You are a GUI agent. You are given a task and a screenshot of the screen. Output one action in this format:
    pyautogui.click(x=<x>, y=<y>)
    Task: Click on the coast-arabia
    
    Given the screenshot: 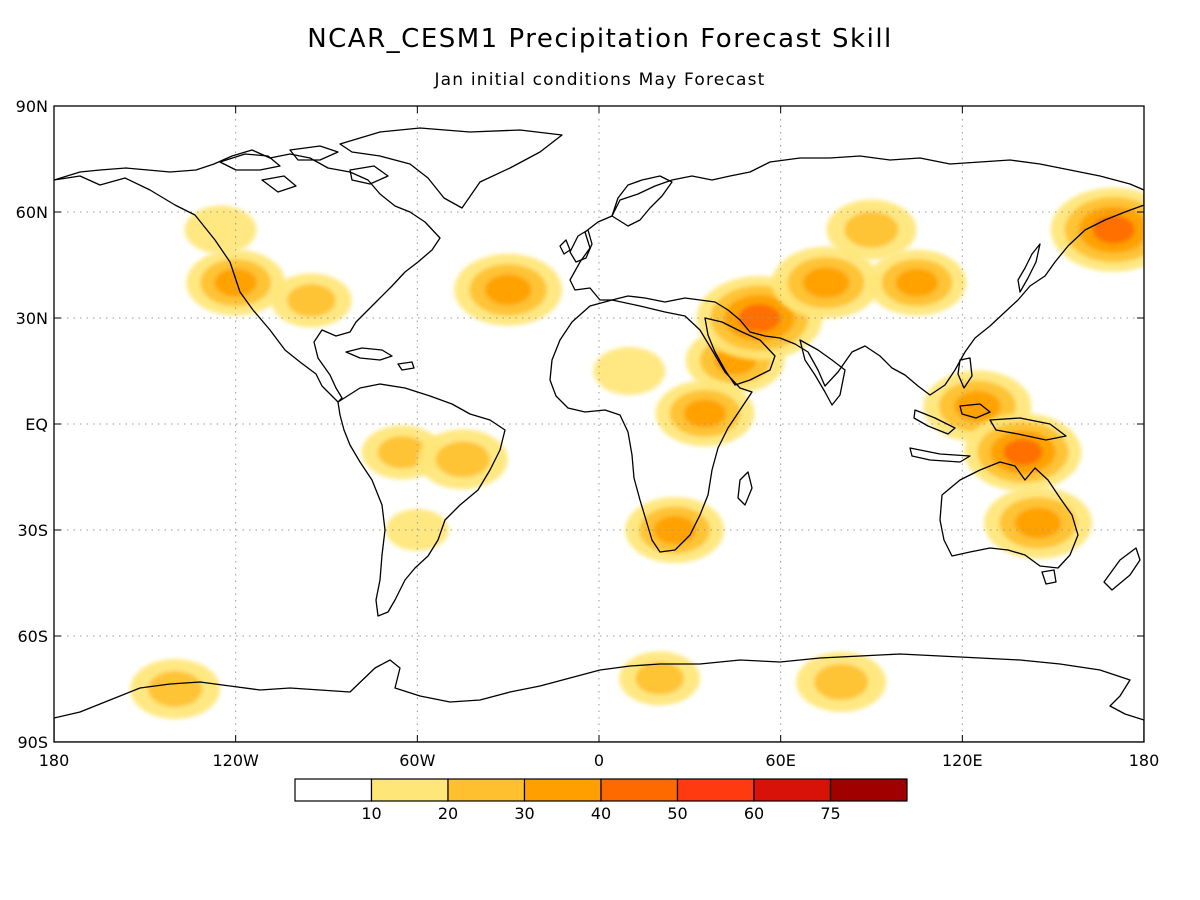 What is the action you would take?
    pyautogui.click(x=740, y=351)
    